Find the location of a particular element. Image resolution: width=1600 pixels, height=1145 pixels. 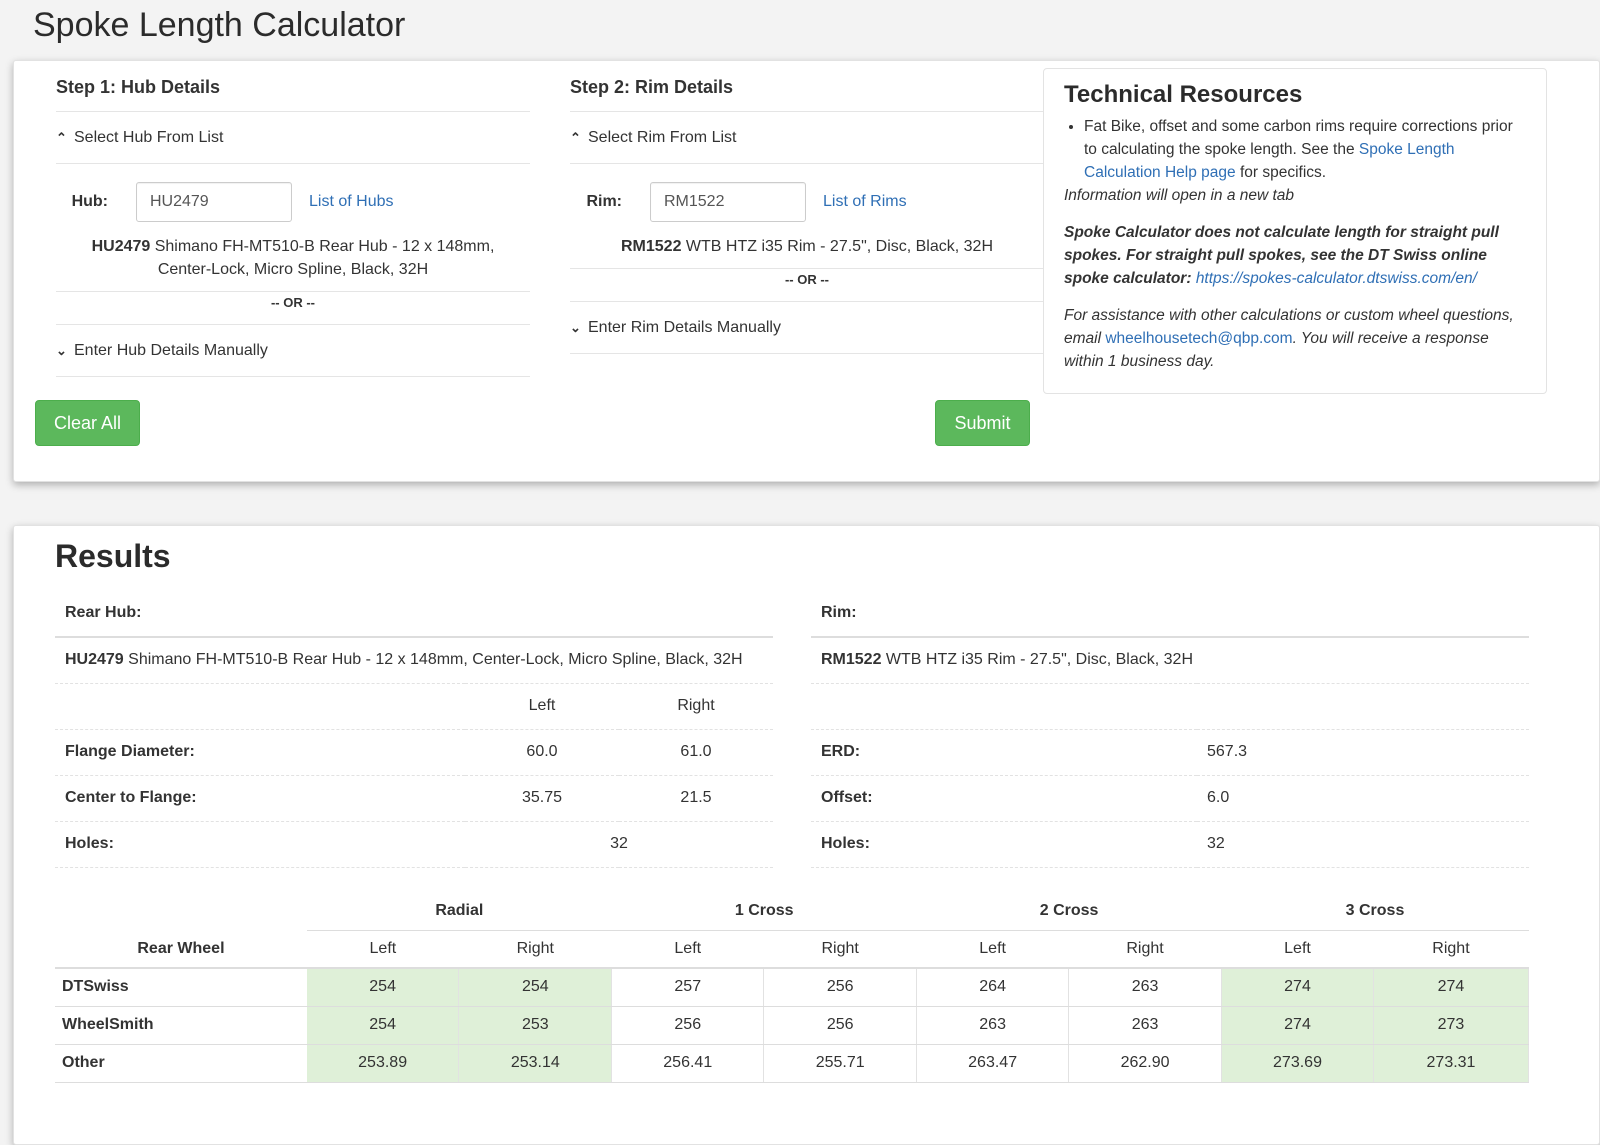

email-link: wheelhousetech@qbp.com is located at coordinates (1199, 338).